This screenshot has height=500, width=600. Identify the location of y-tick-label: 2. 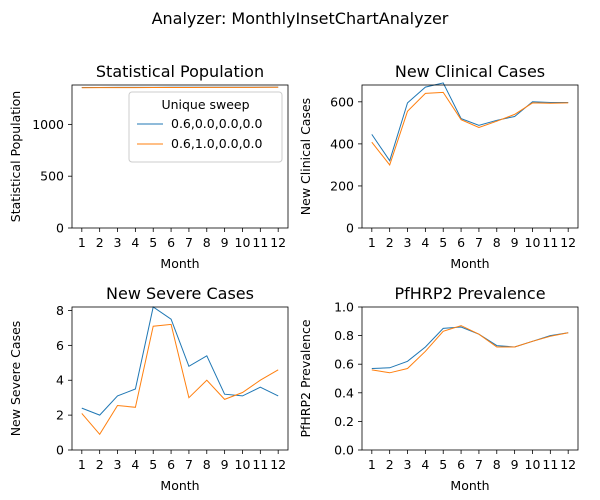
(60, 415).